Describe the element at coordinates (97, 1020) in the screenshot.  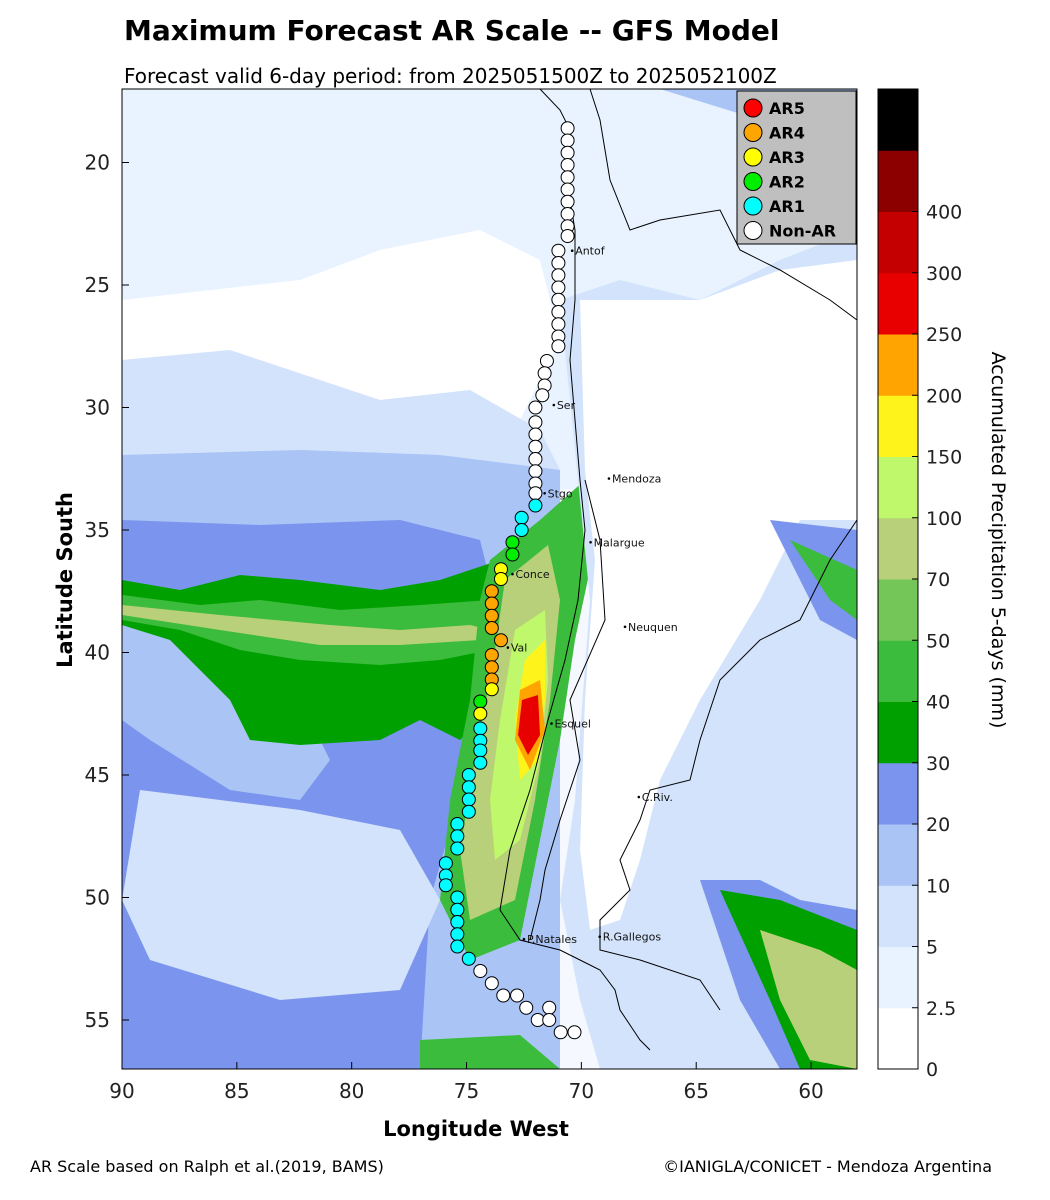
I see `y-tick-label: 55` at that location.